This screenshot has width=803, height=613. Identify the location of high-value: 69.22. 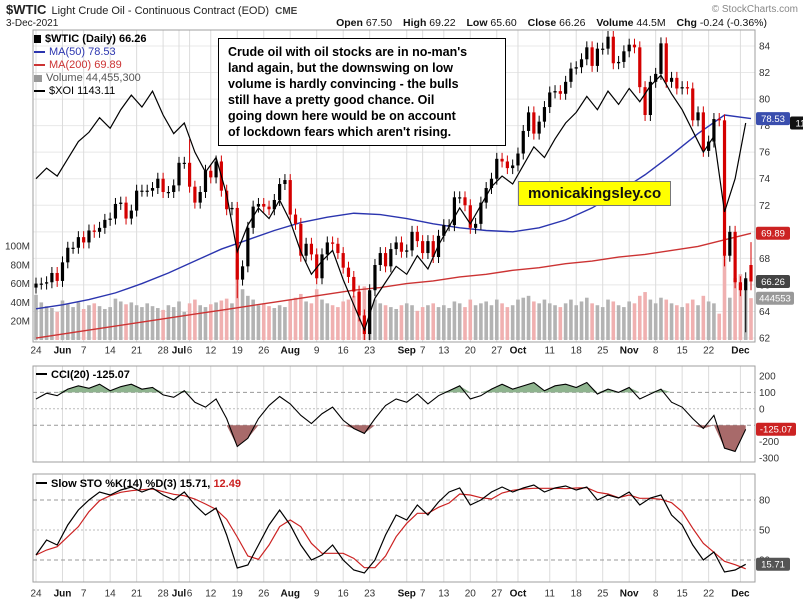
(442, 23).